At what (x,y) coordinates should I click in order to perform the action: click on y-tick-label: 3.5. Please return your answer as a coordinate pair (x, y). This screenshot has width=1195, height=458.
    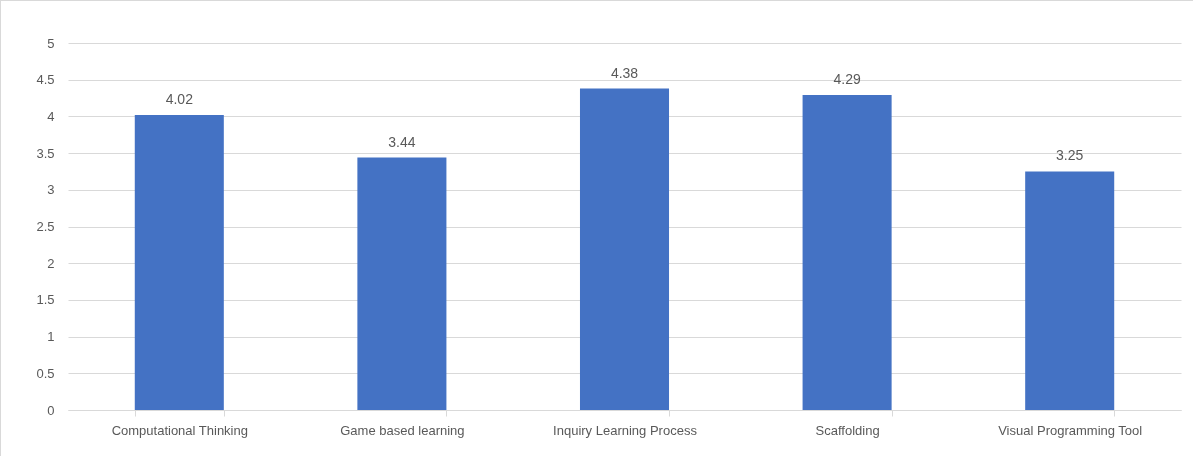
    Looking at the image, I should click on (45, 153).